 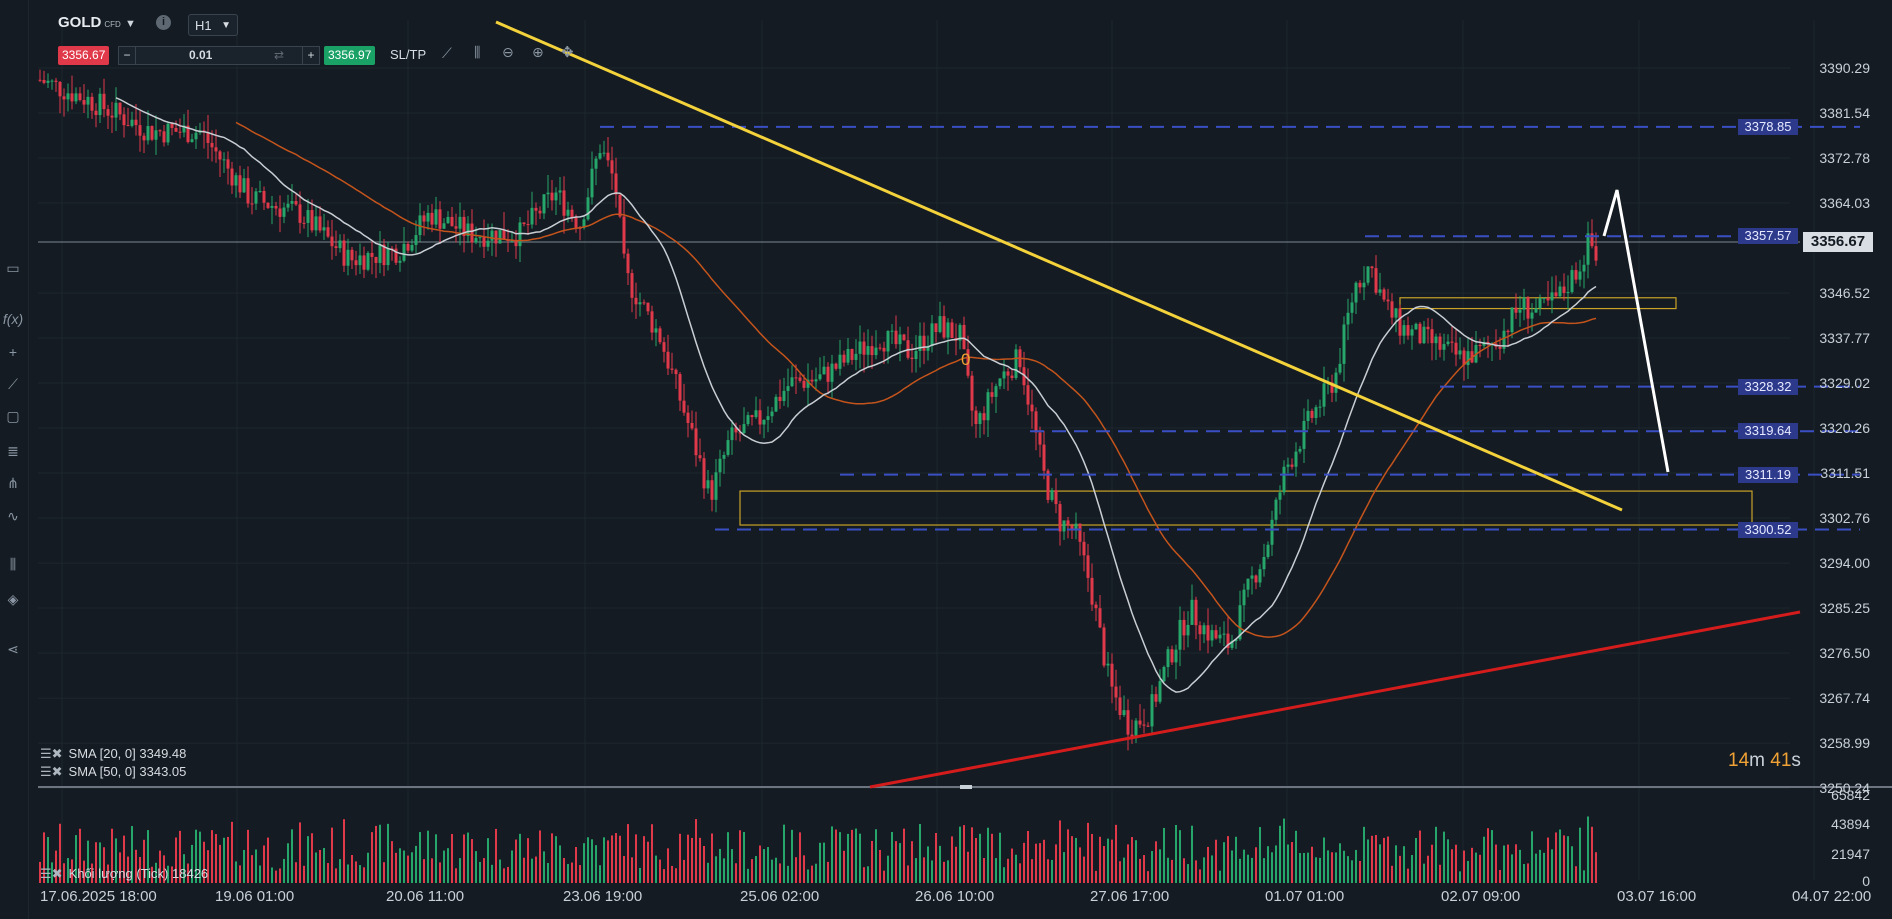 What do you see at coordinates (1844, 563) in the screenshot?
I see `price-tick-label: 3294.00` at bounding box center [1844, 563].